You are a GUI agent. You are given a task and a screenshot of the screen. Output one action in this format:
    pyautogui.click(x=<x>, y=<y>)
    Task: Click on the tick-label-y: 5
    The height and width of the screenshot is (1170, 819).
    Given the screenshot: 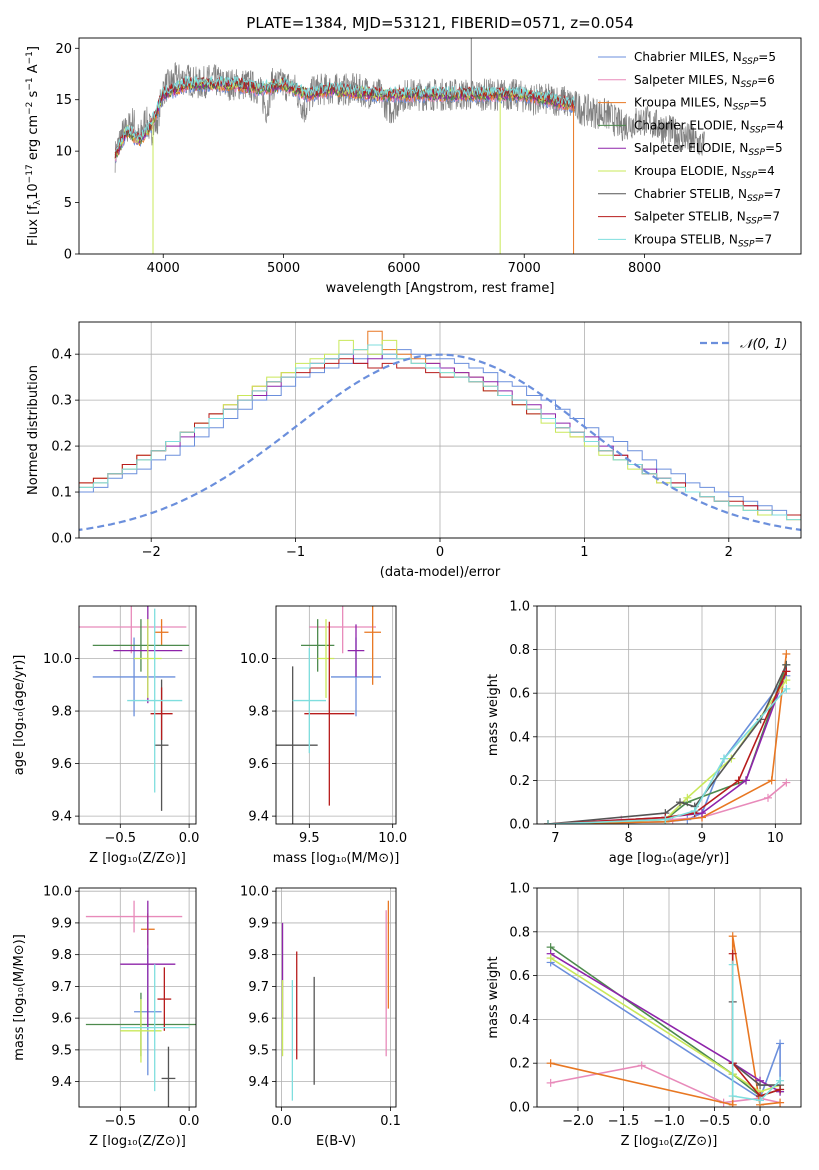 What is the action you would take?
    pyautogui.click(x=68, y=203)
    